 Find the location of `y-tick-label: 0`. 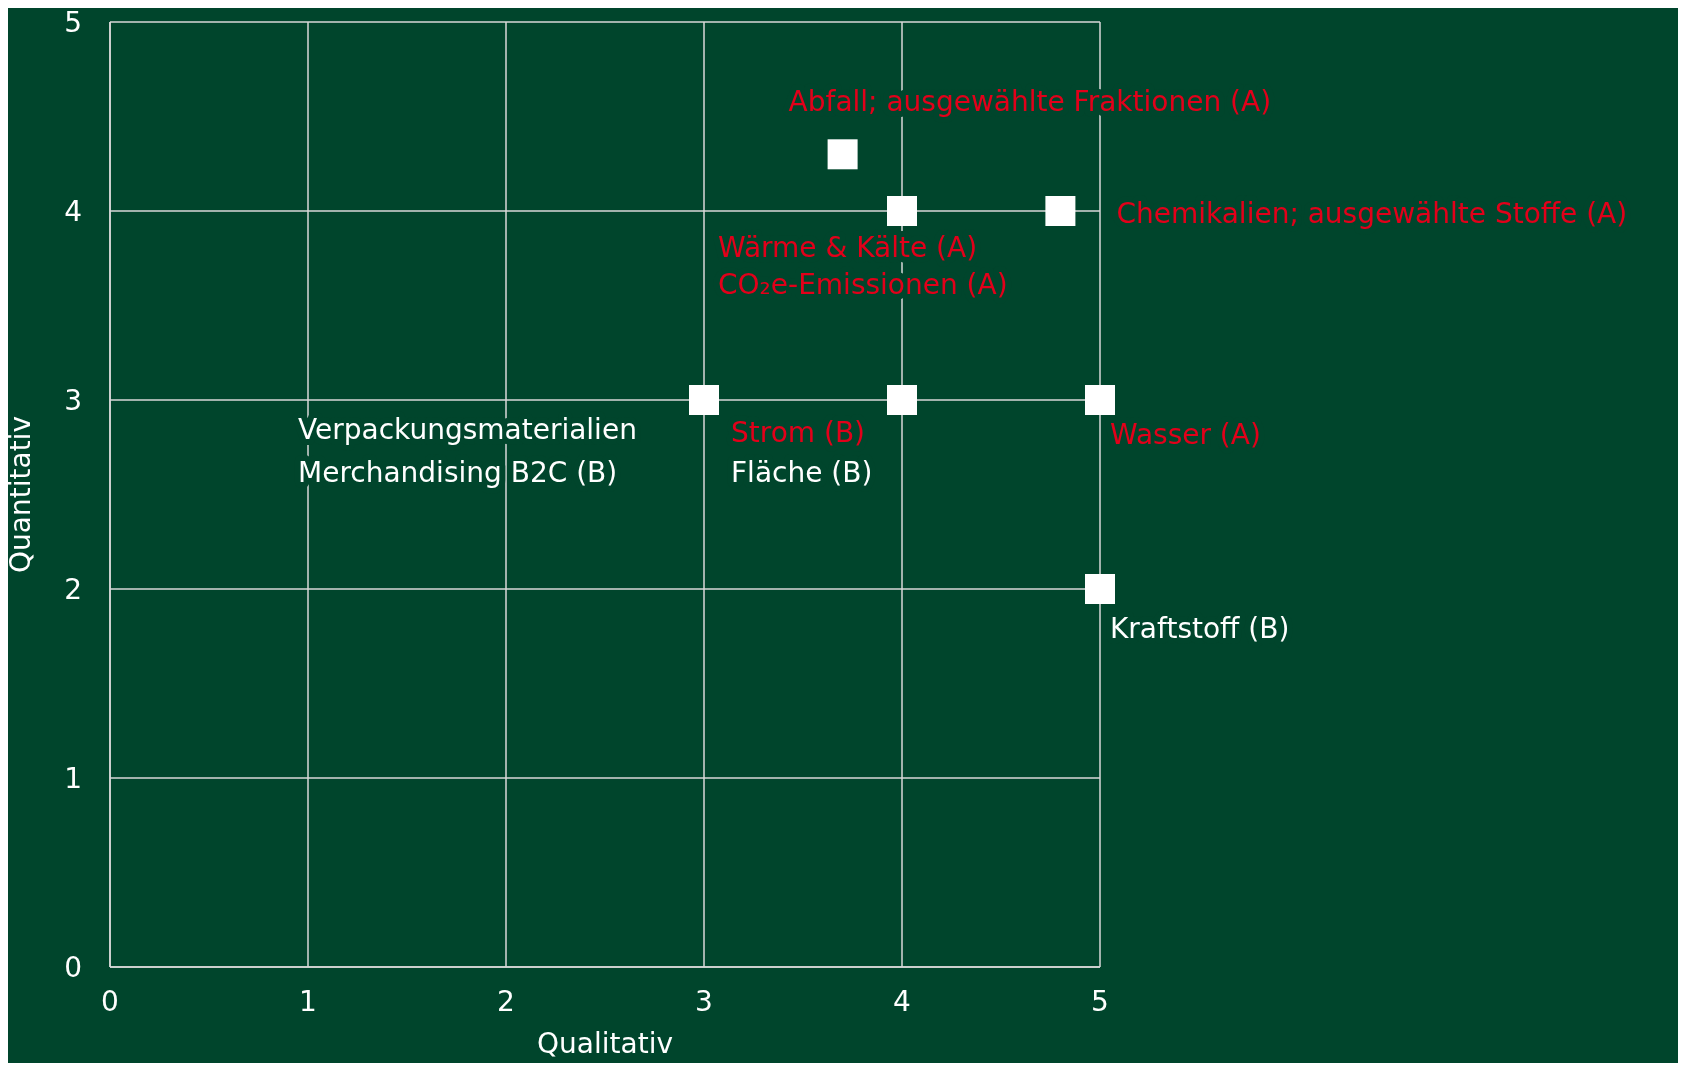

y-tick-label: 0 is located at coordinates (73, 967).